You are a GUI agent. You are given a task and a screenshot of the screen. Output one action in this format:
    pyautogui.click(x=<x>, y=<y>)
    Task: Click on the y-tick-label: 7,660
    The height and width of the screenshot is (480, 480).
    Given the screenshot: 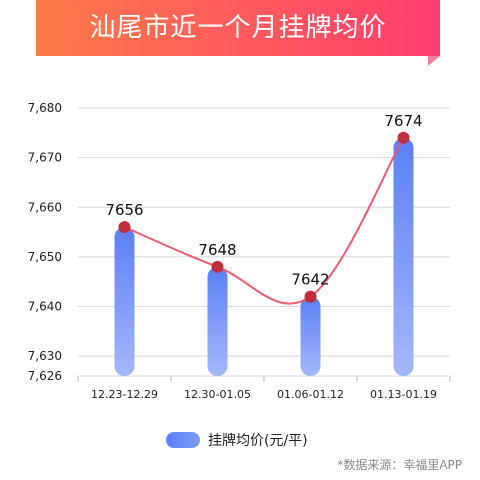 What is the action you would take?
    pyautogui.click(x=45, y=207)
    